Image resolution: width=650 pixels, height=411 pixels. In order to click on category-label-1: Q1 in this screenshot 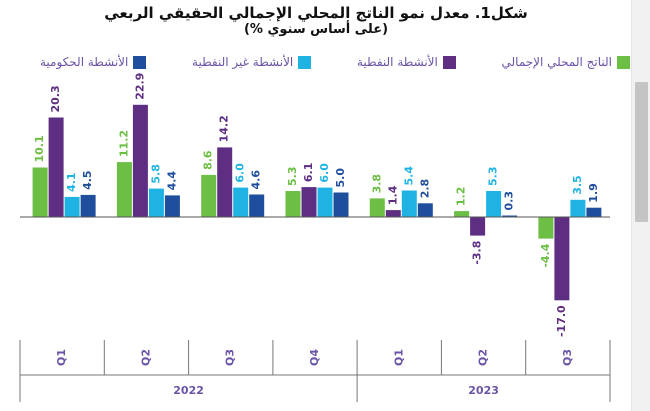, I will do `click(61, 357)`.